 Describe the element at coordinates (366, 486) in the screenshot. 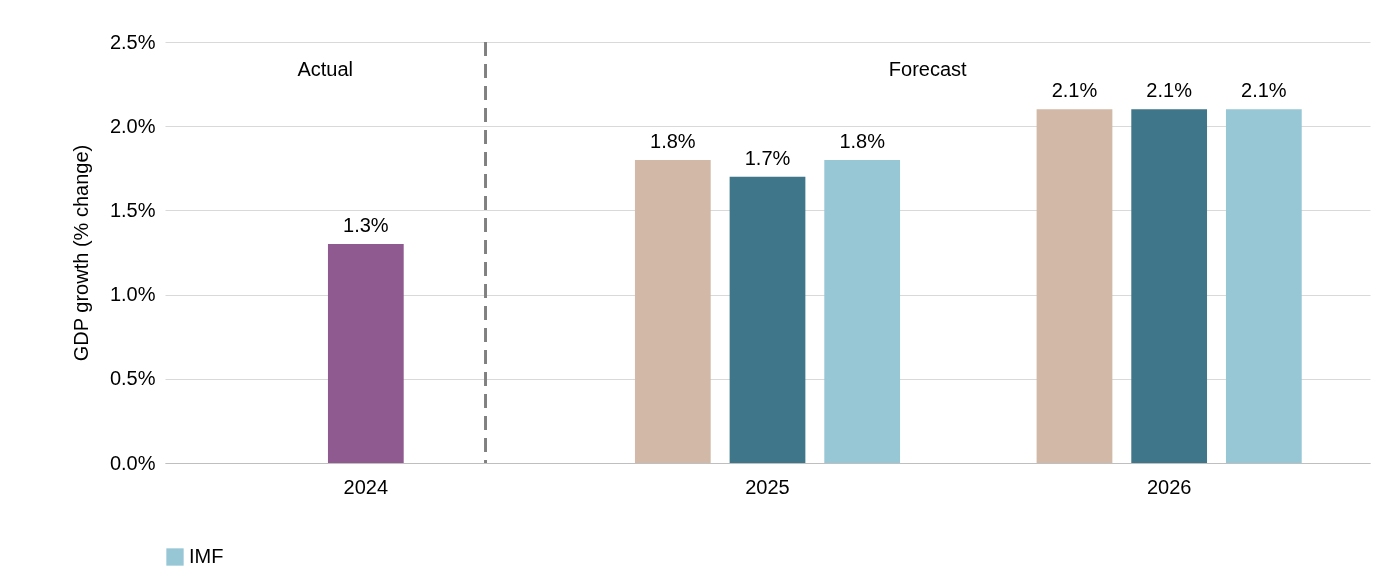

I see `x-tick-label: 2024` at that location.